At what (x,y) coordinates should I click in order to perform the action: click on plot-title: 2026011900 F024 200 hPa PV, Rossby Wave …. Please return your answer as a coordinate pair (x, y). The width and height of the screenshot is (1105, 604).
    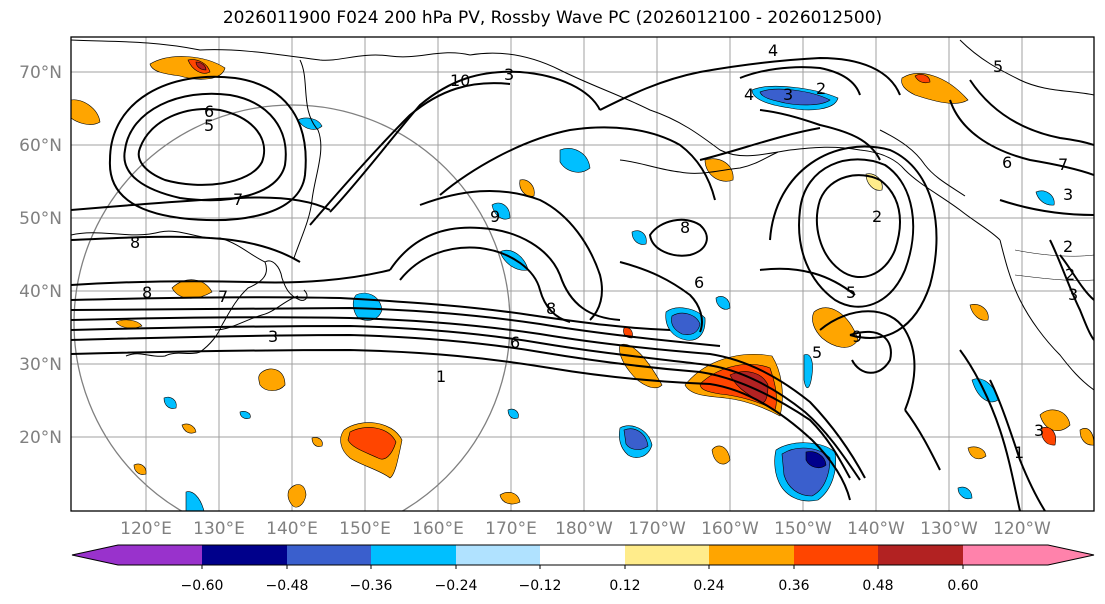
    Looking at the image, I should click on (552, 18).